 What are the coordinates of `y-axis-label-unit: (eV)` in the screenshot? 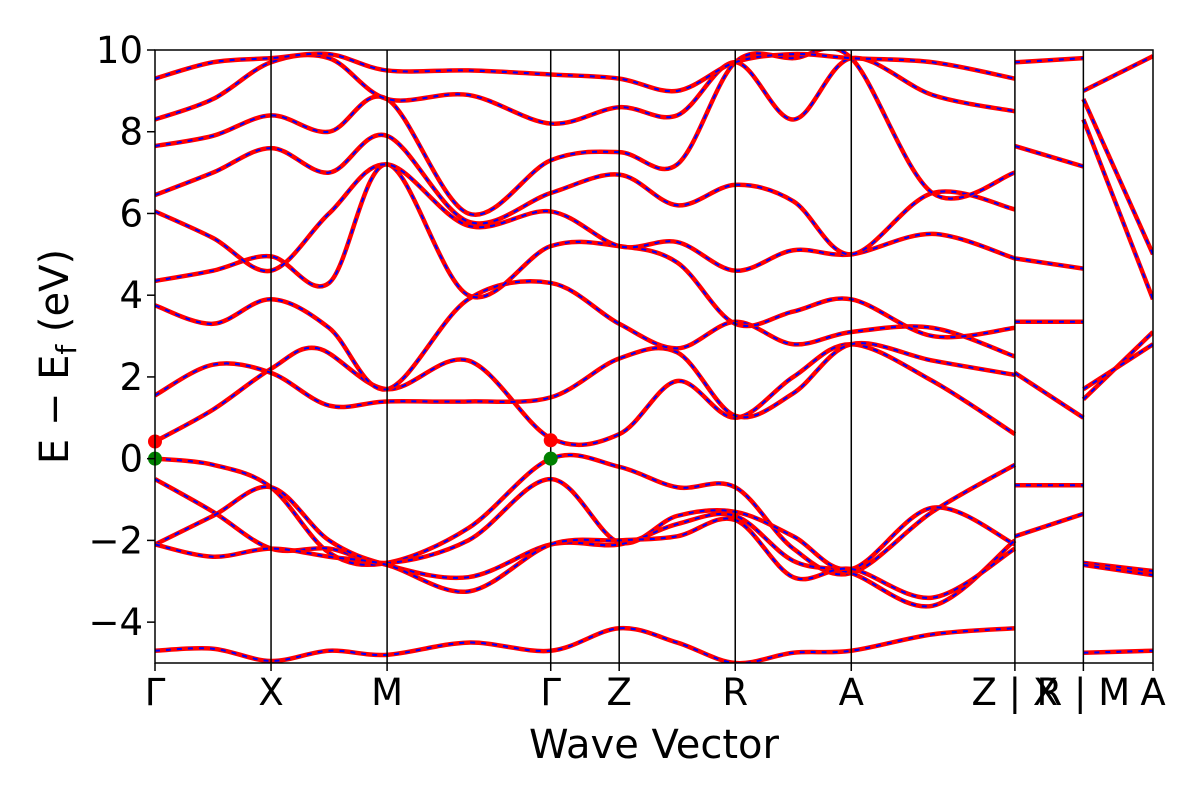 It's located at (55, 297).